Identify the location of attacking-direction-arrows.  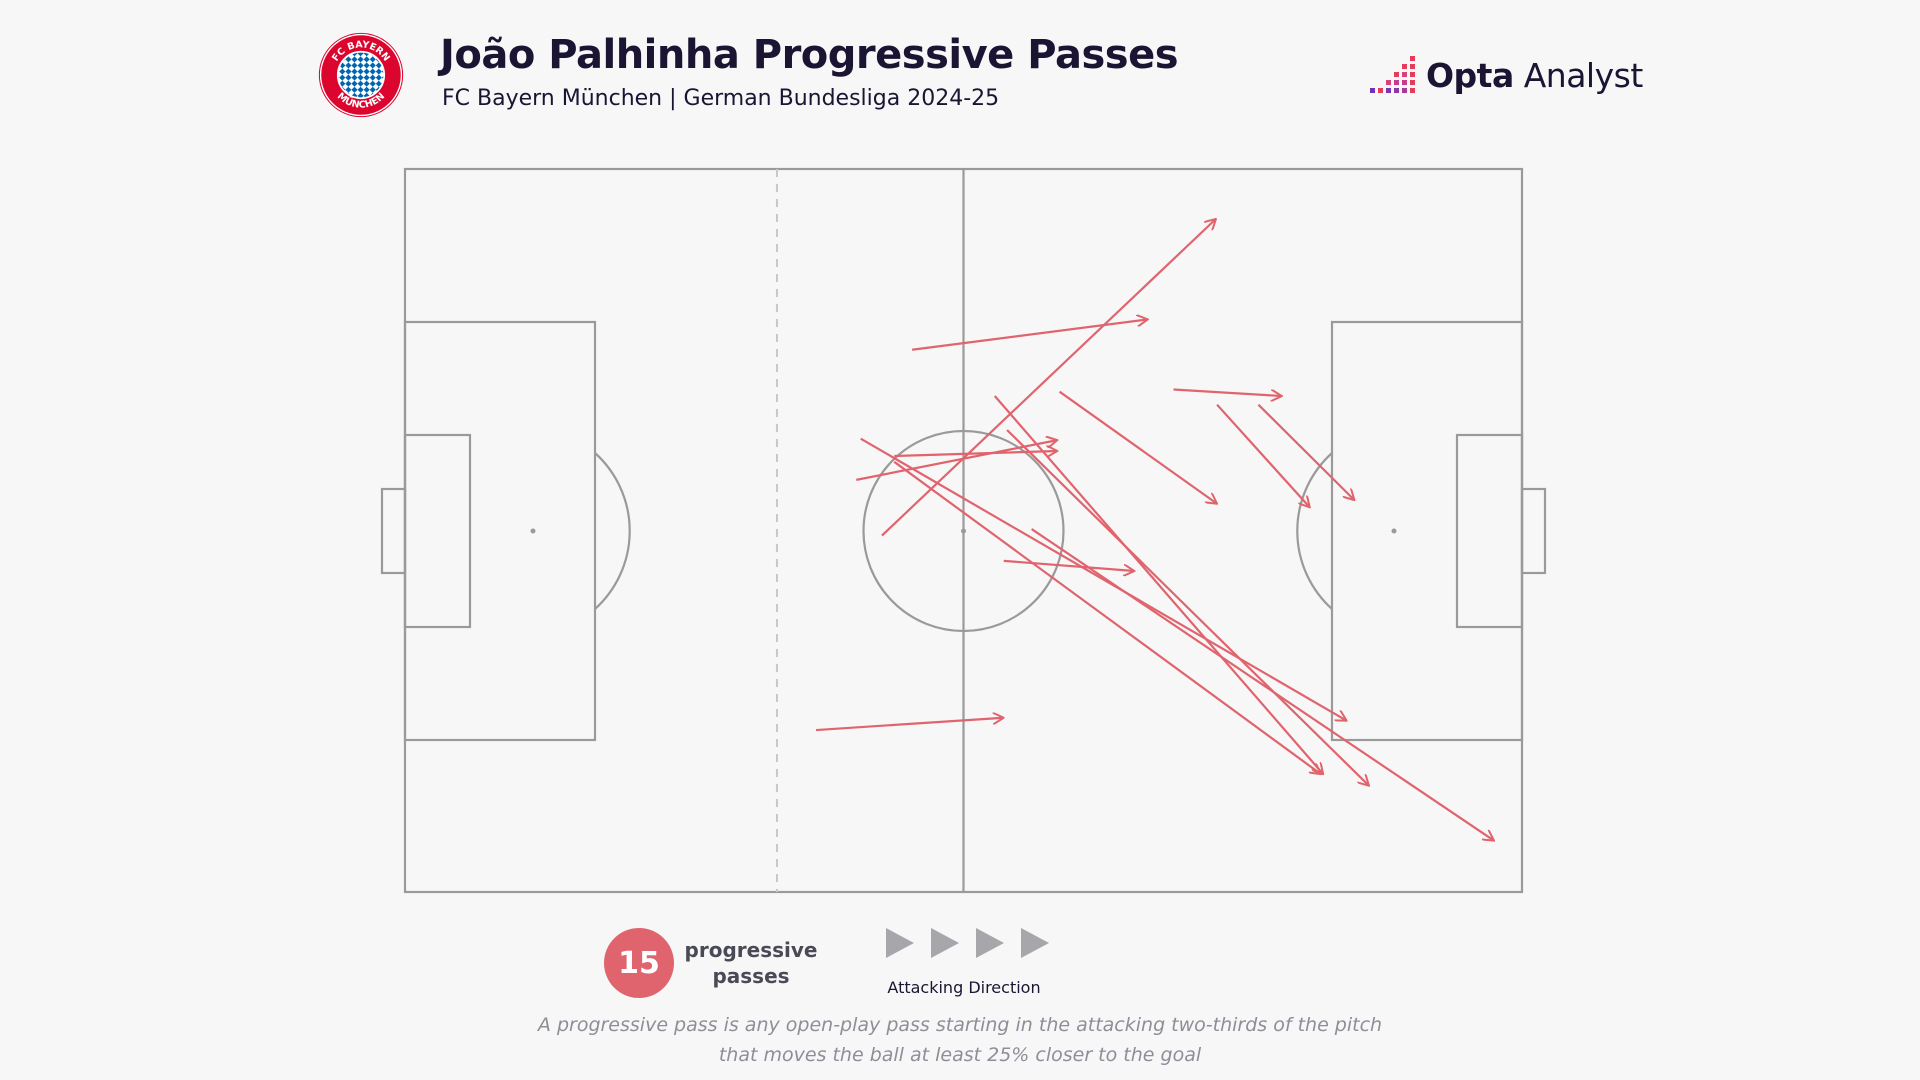
(967, 943).